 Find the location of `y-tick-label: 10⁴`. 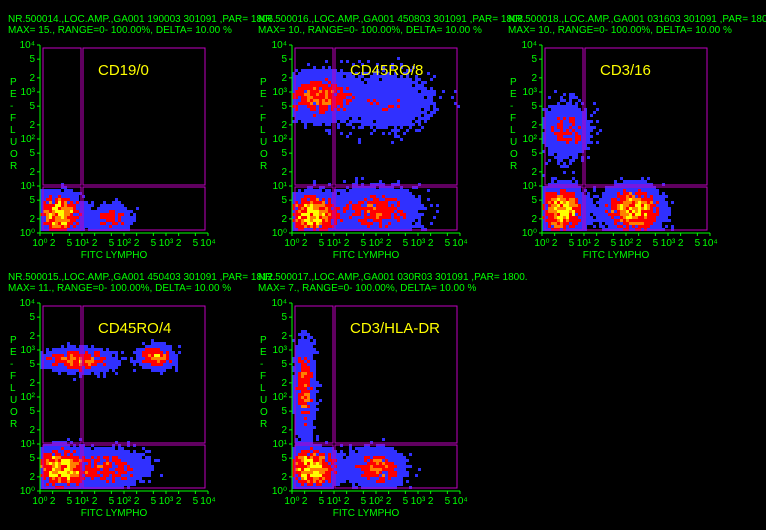

y-tick-label: 10⁴ is located at coordinates (27, 45).